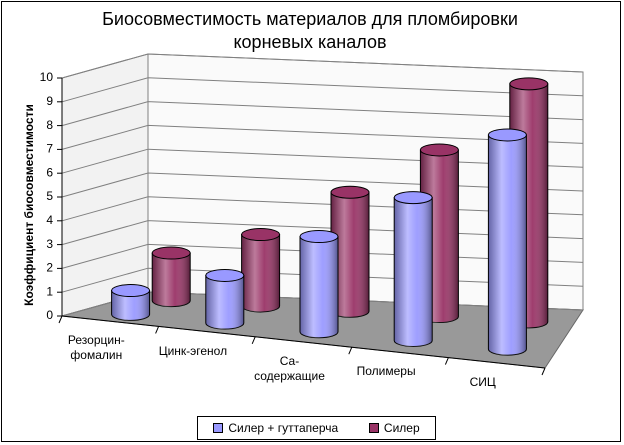 The image size is (624, 445). Describe the element at coordinates (29, 205) in the screenshot. I see `y-axis-title: Коэффициент биосовместимости` at that location.